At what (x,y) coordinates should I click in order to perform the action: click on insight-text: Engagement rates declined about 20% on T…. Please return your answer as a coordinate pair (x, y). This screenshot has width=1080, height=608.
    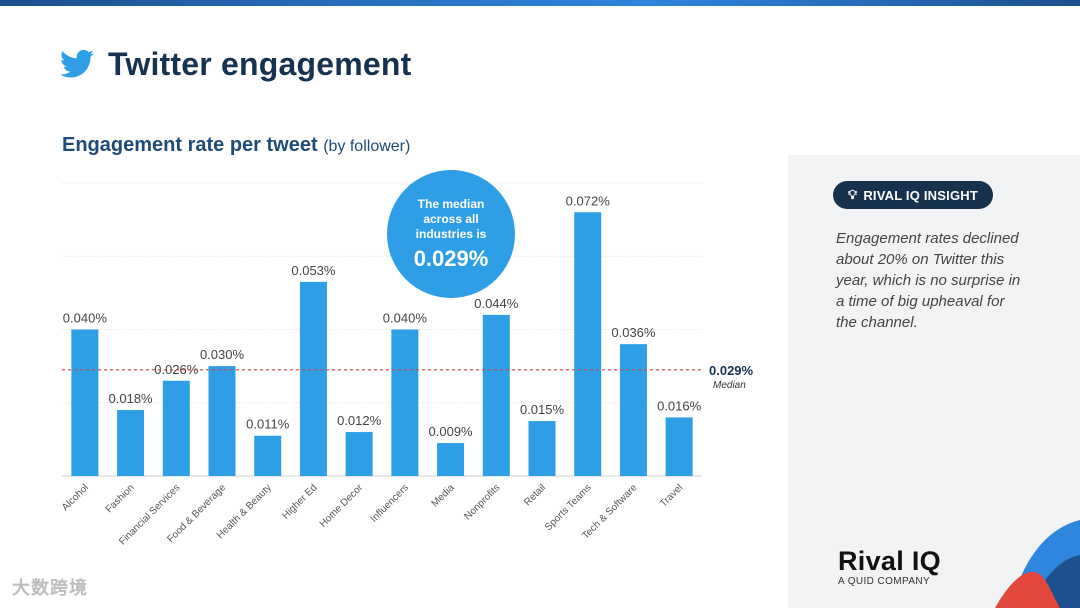
    Looking at the image, I should click on (928, 280).